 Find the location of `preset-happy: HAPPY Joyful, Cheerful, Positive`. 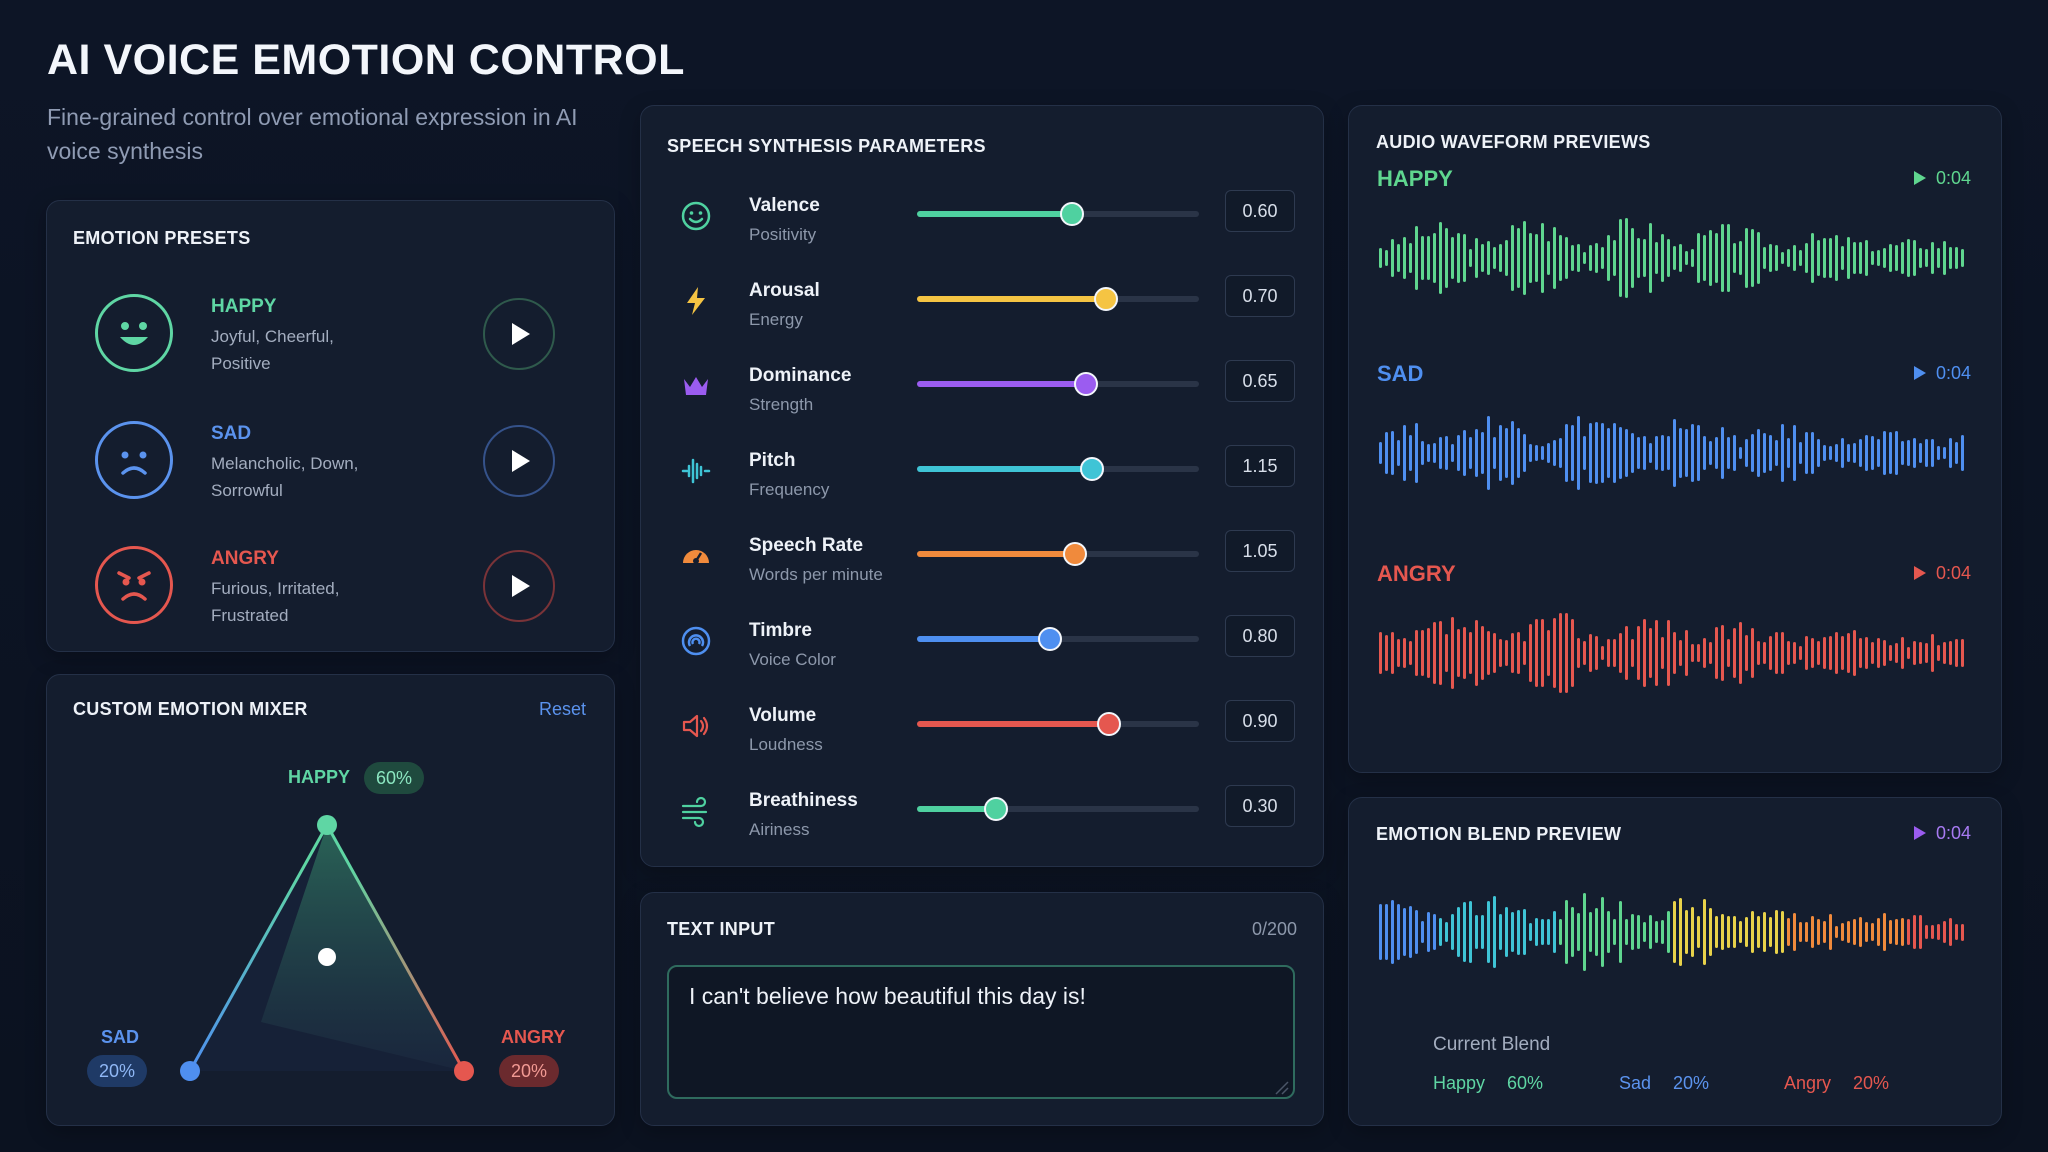

preset-happy: HAPPY Joyful, Cheerful, Positive is located at coordinates (330, 346).